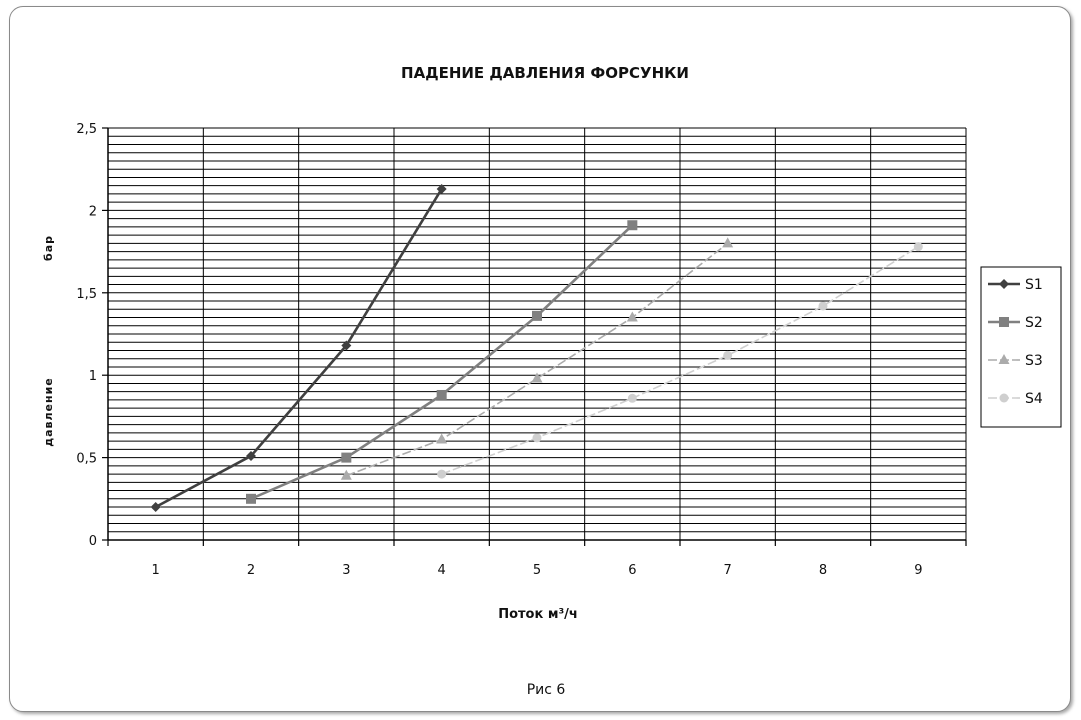 The height and width of the screenshot is (720, 1081). Describe the element at coordinates (1015, 361) in the screenshot. I see `legend-item-s3: S3` at that location.